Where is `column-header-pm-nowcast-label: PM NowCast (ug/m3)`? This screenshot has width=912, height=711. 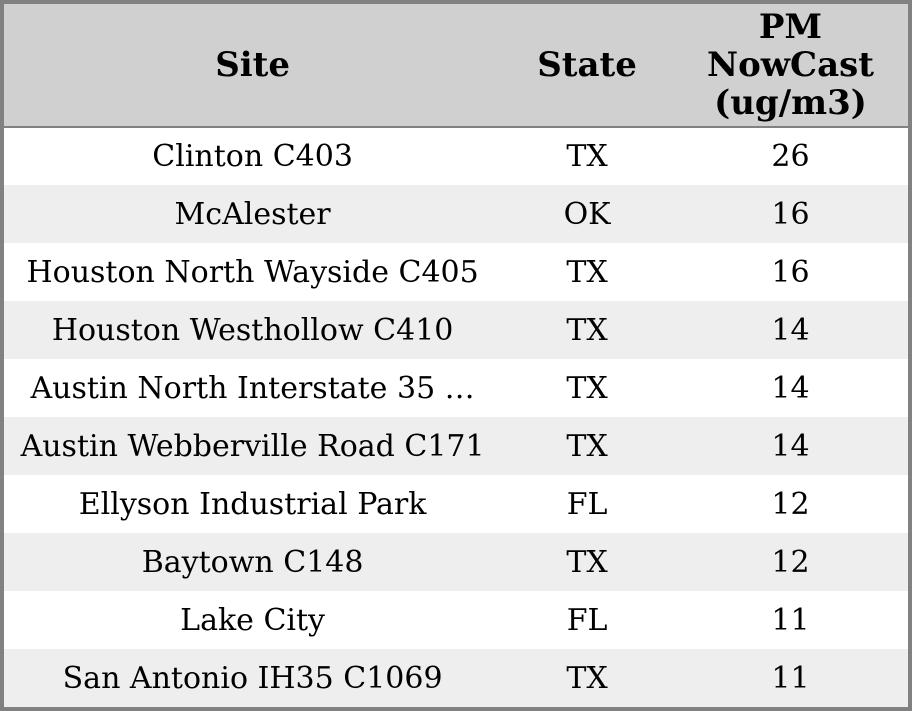
column-header-pm-nowcast-label: PM NowCast (ug/m3) is located at coordinates (790, 65).